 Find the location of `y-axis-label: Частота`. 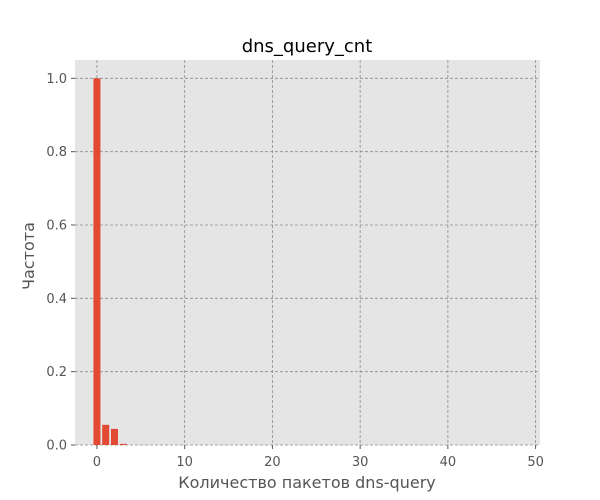

y-axis-label: Частота is located at coordinates (28, 256).